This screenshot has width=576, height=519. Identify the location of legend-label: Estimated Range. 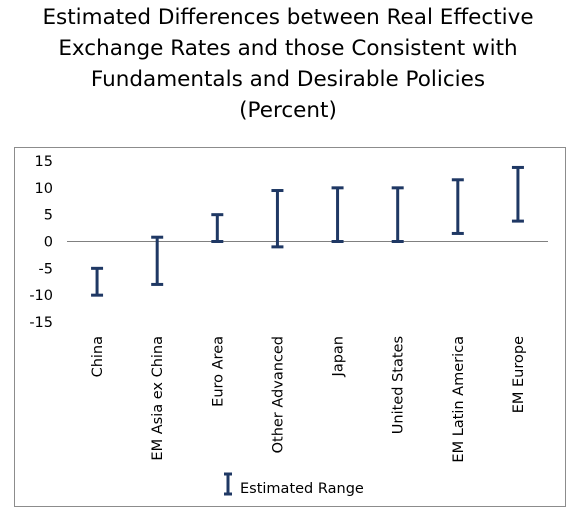
(302, 489).